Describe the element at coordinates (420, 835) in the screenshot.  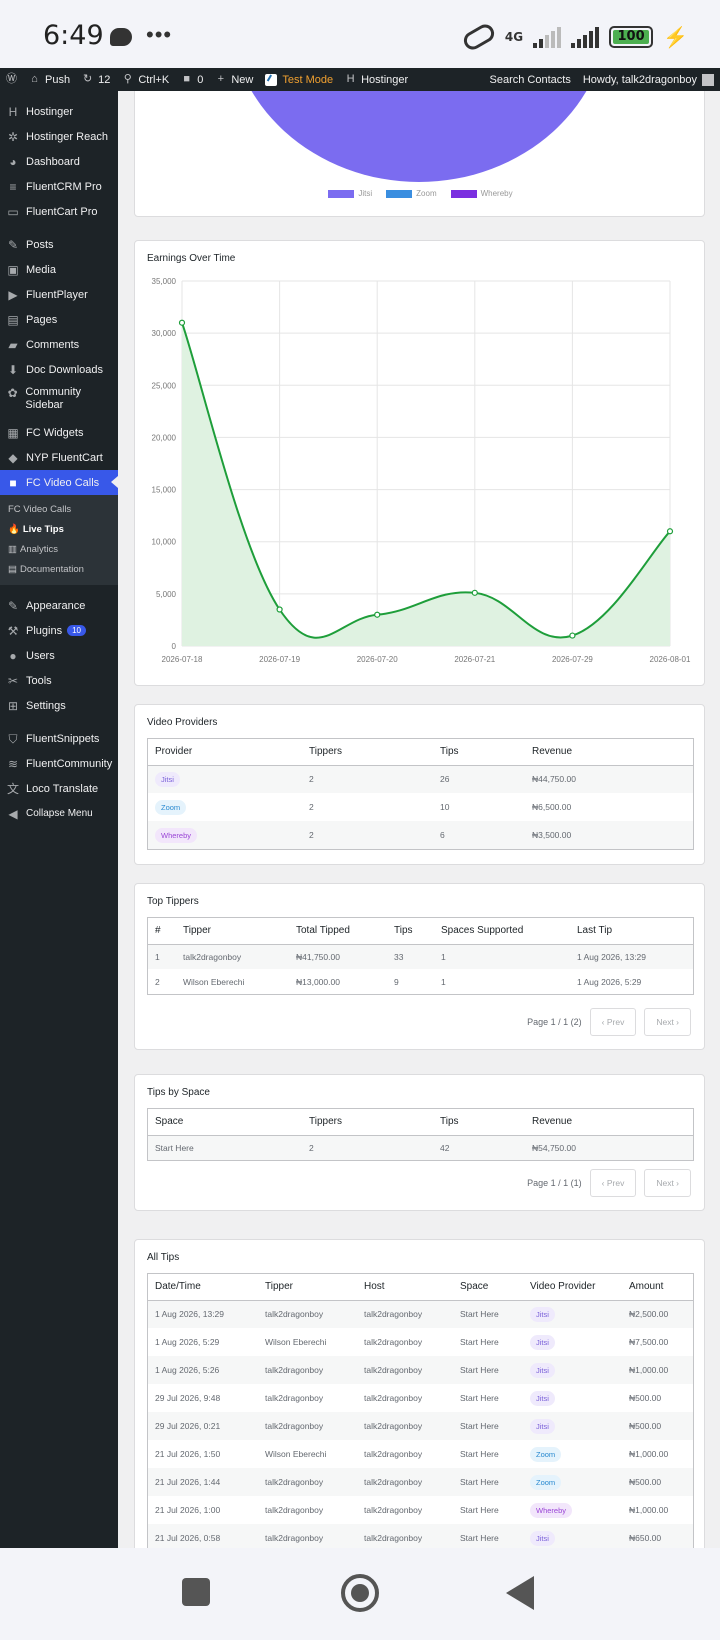
I see `table-row: Whereby 2 6 ₦3,500.00` at that location.